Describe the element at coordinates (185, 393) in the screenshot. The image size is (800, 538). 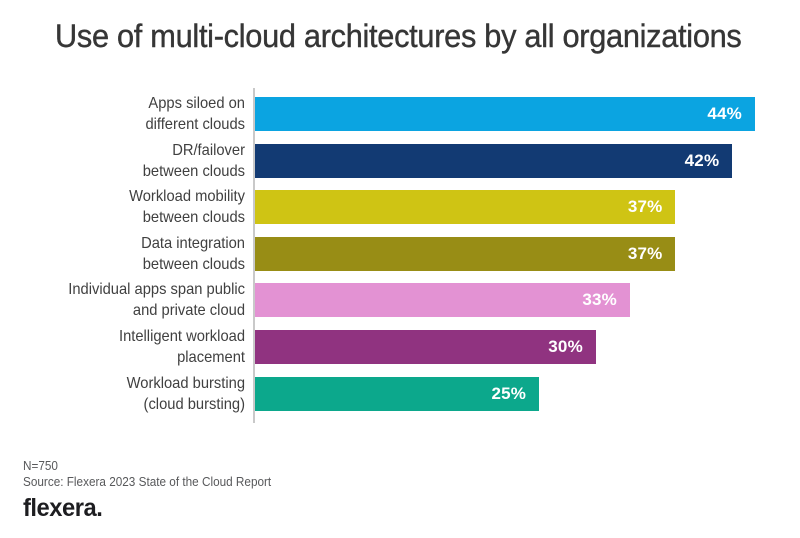
I see `category-label: Workload bursting (cloud bursting)` at that location.